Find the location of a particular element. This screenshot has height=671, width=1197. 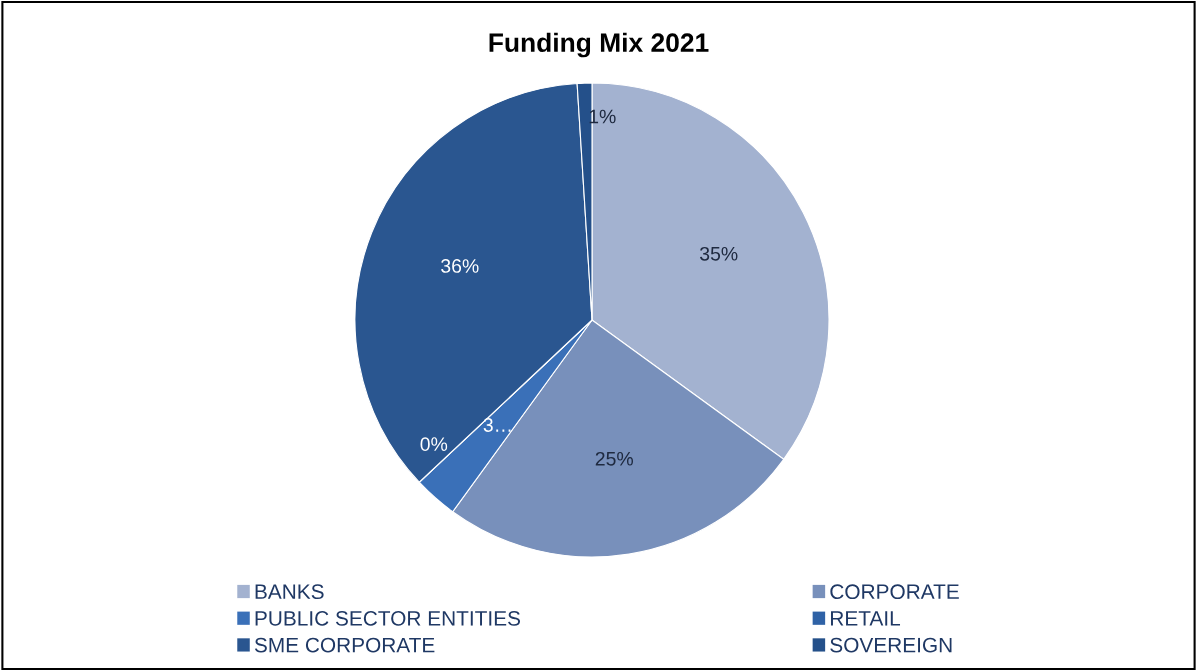

legend-label: SOVEREIGN is located at coordinates (891, 645).